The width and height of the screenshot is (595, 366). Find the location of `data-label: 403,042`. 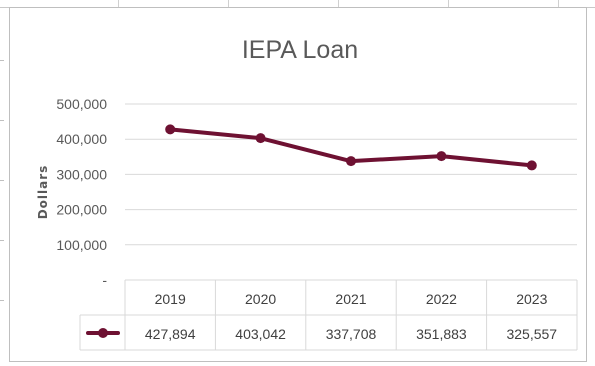

data-label: 403,042 is located at coordinates (260, 334).